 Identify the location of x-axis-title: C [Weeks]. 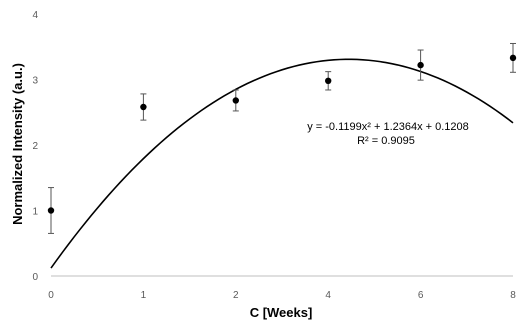
(281, 312).